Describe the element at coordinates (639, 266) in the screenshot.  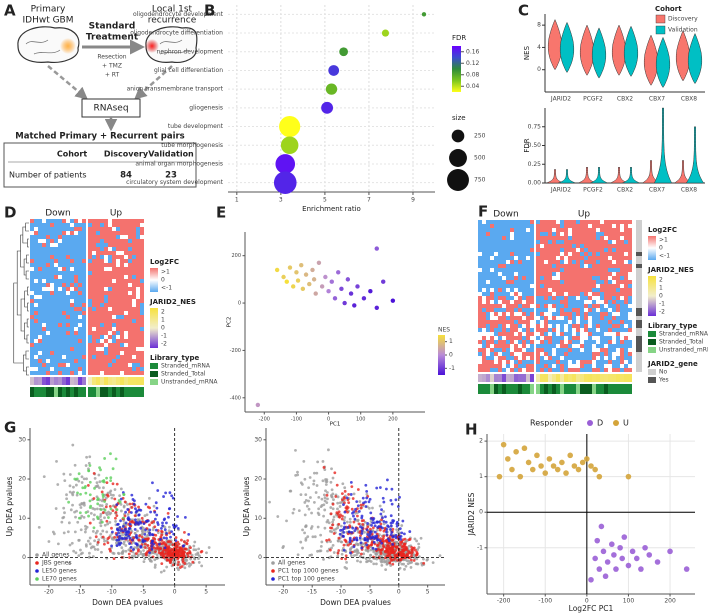
I see `gene-annotation` at that location.